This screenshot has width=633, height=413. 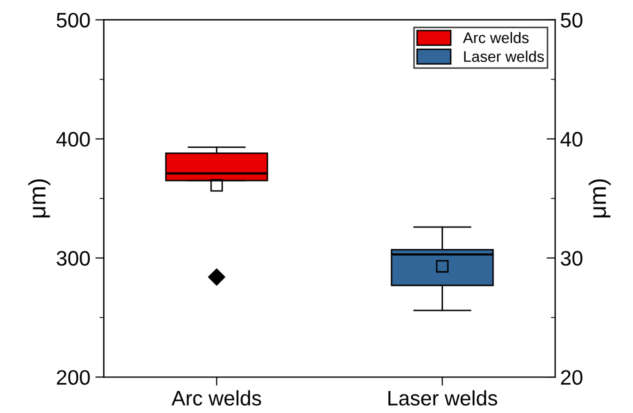 What do you see at coordinates (495, 38) in the screenshot?
I see `legend-label: Arc welds` at bounding box center [495, 38].